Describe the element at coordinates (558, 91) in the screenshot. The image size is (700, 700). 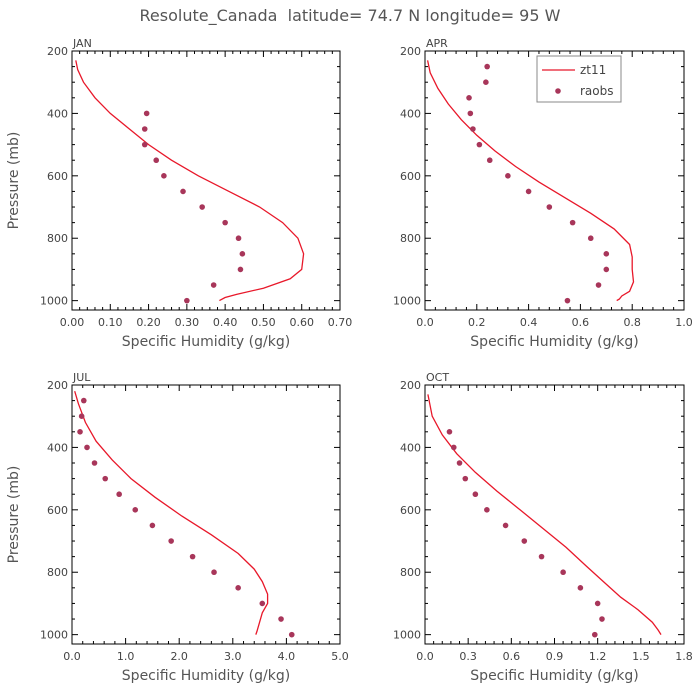
I see `legend-dot-swatch` at that location.